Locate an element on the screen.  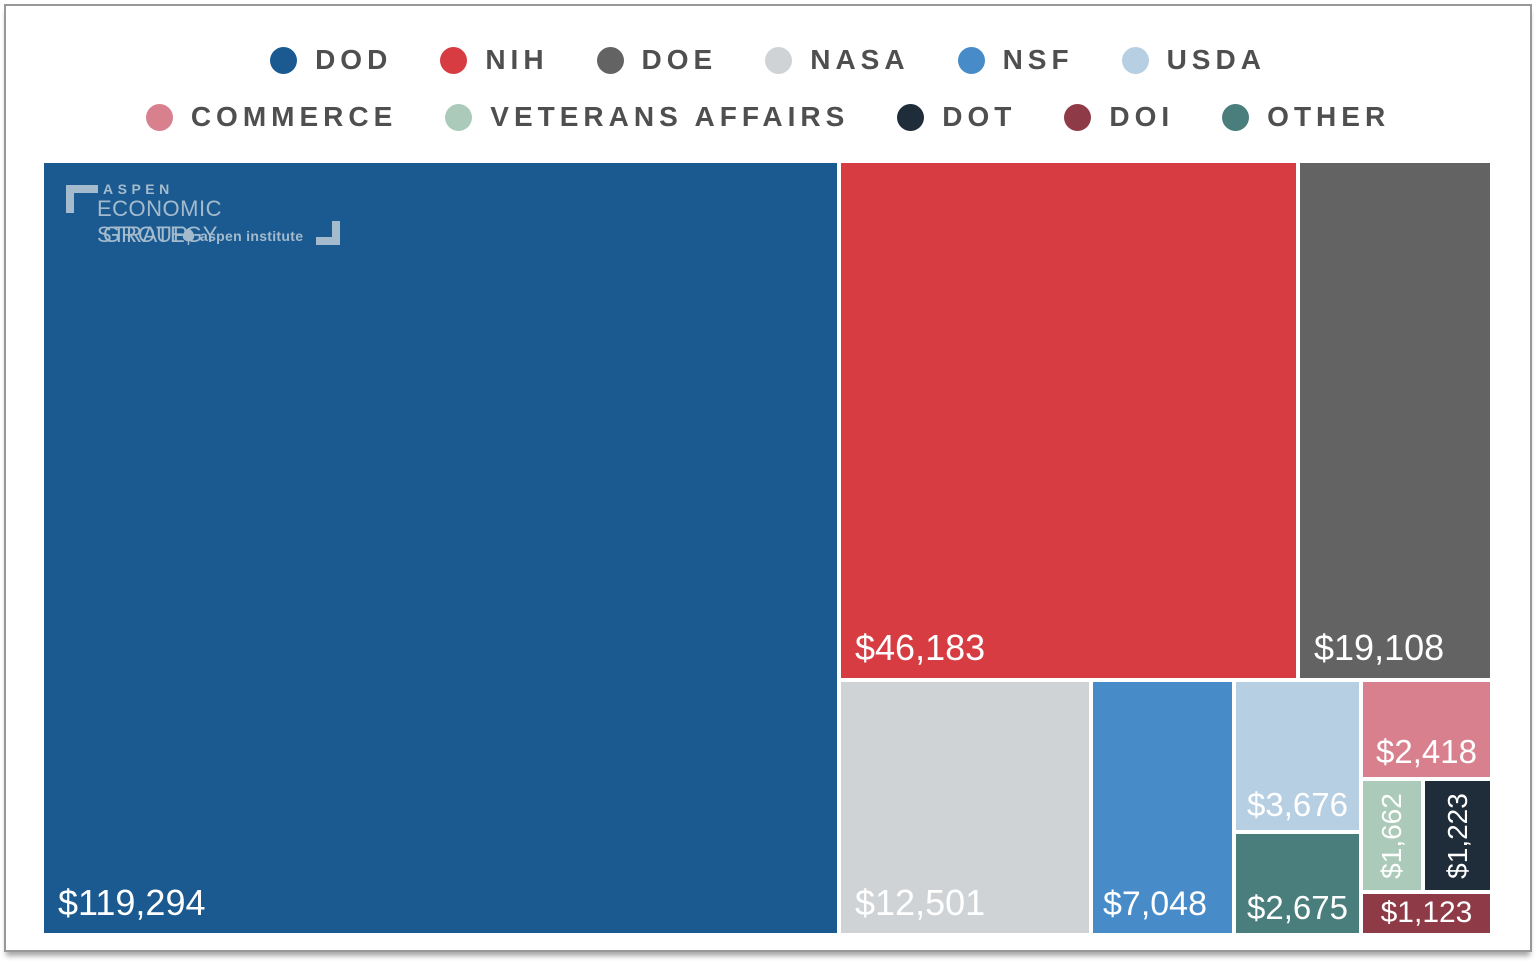
legend-item-dod: DOD is located at coordinates (331, 60).